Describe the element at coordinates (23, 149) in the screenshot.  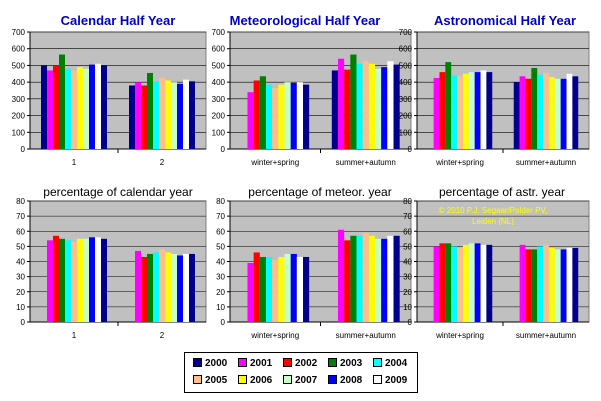
I see `y-tick-label: 0` at that location.